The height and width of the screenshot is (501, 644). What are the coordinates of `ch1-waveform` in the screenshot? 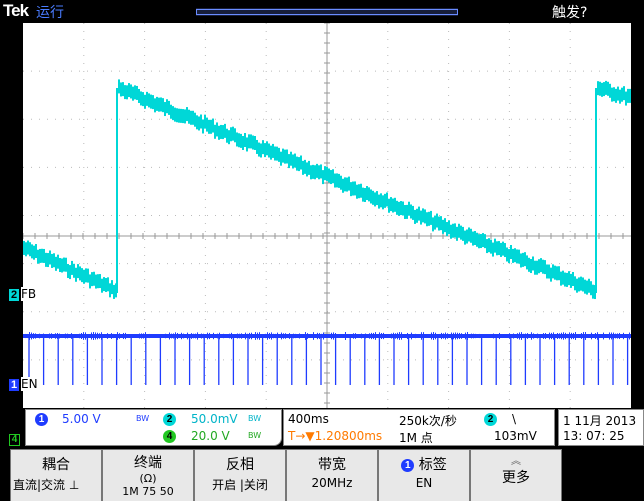 It's located at (327, 358).